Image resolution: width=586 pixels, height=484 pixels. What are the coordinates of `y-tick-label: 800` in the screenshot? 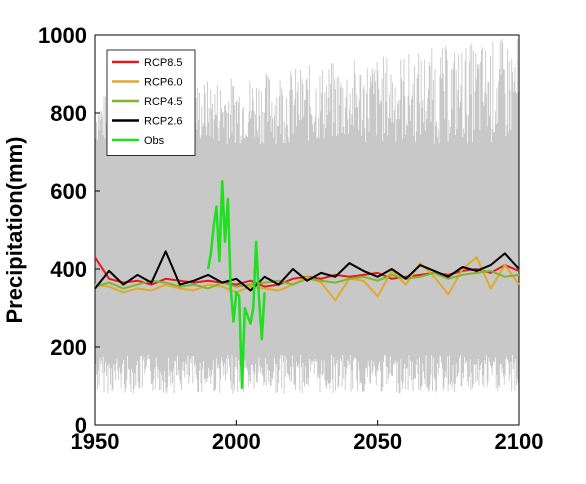 It's located at (68, 113).